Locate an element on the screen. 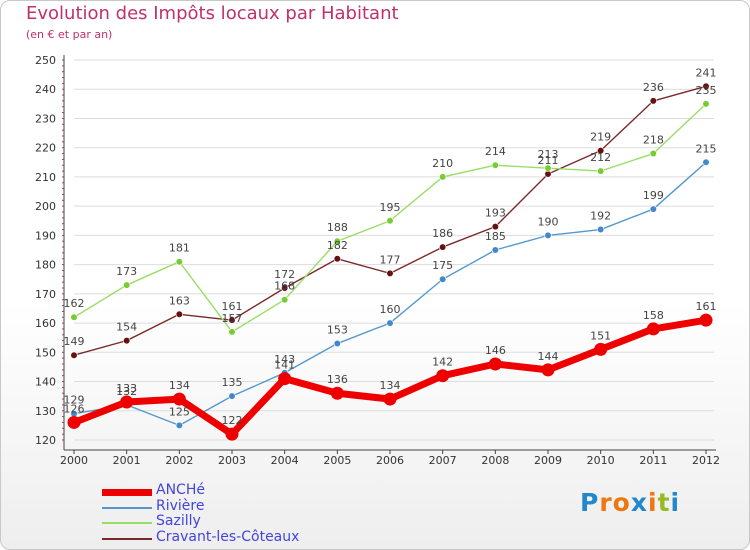  x-tick-label: 2006 is located at coordinates (390, 460).